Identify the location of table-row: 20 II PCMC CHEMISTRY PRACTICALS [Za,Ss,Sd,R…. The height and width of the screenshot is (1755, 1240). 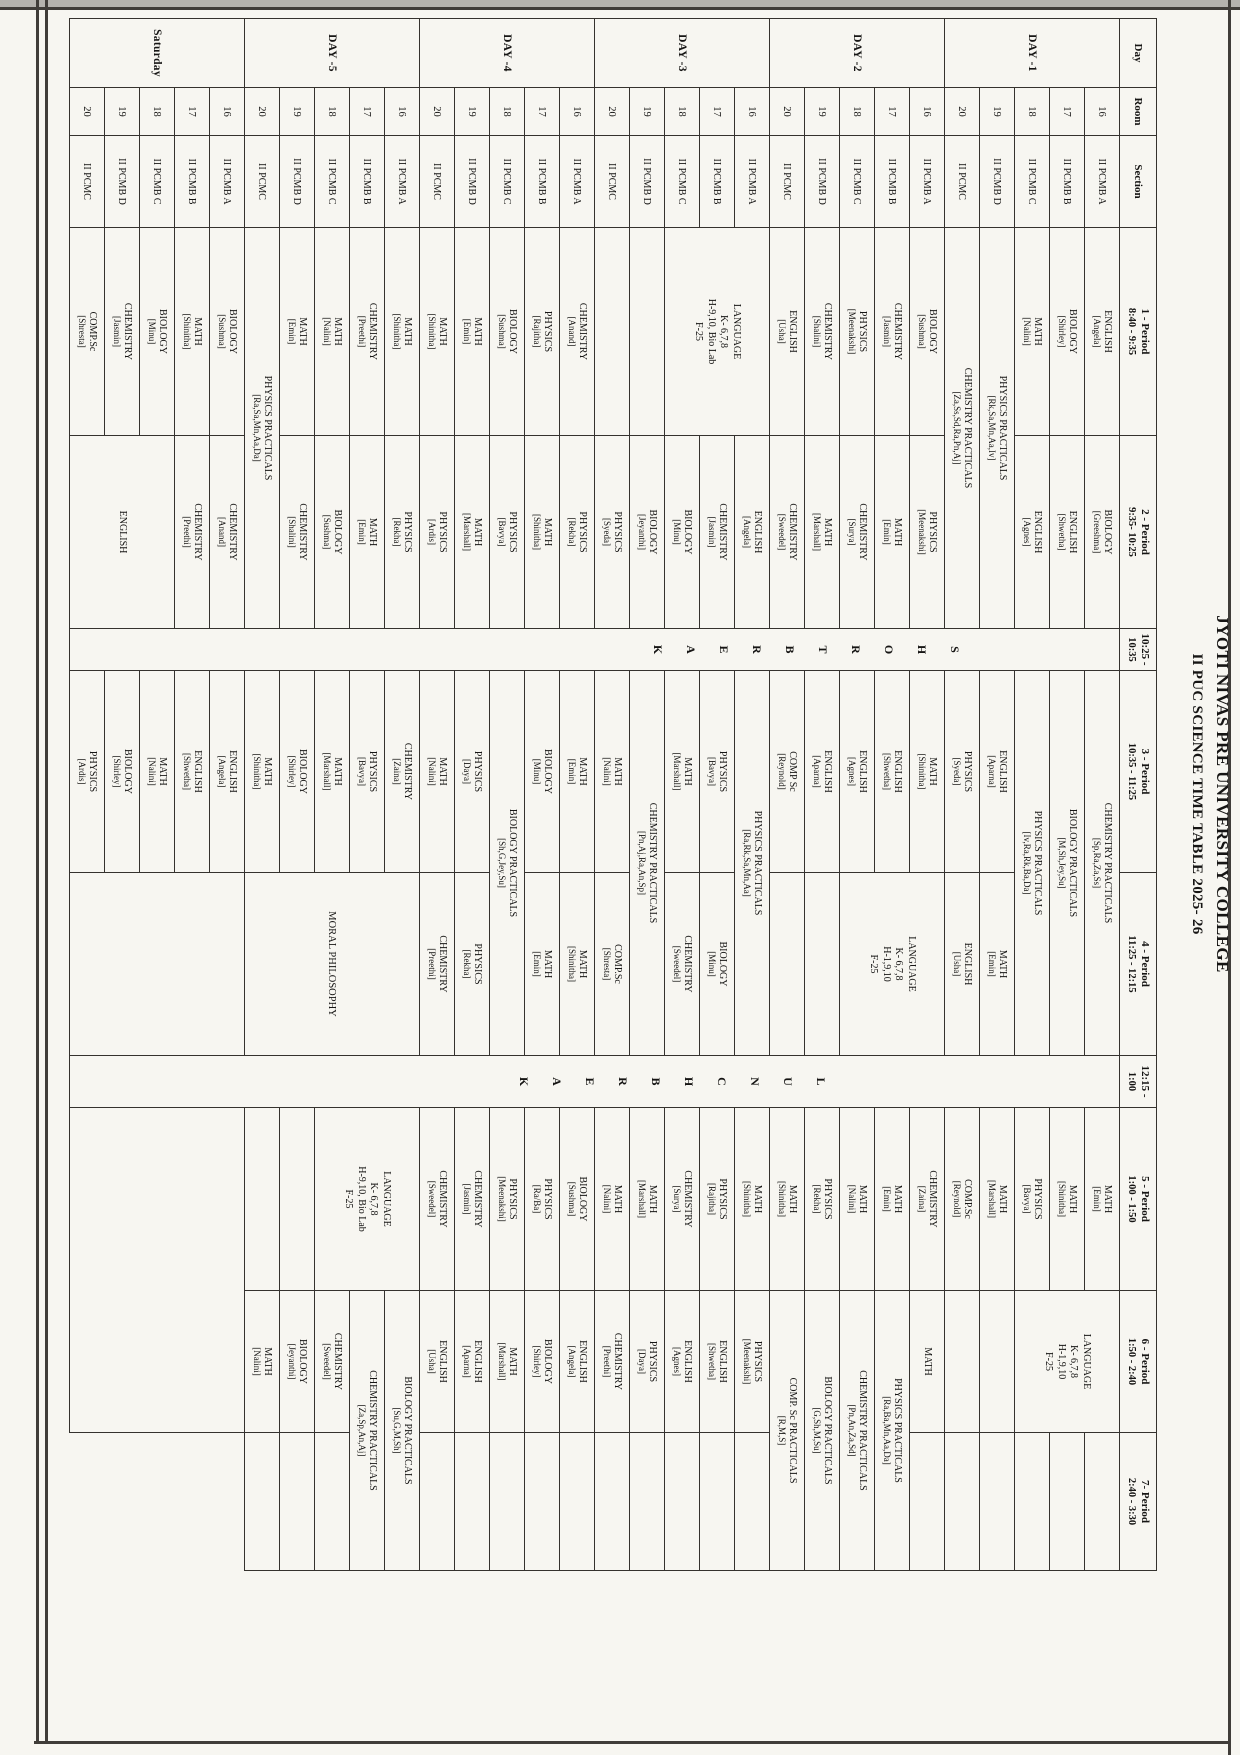
(962, 795).